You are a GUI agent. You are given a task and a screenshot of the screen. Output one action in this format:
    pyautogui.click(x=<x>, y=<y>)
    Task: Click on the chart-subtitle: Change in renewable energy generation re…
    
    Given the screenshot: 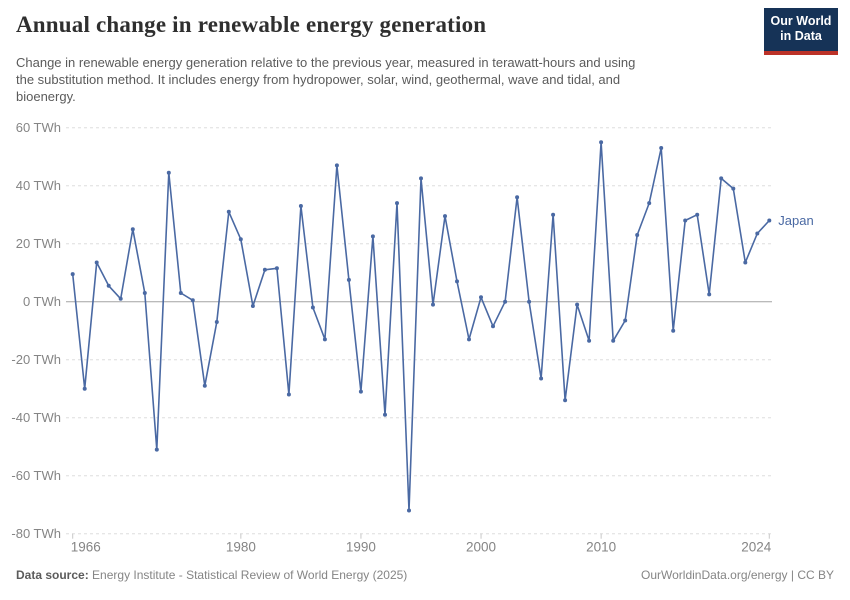 What is the action you would take?
    pyautogui.click(x=326, y=79)
    